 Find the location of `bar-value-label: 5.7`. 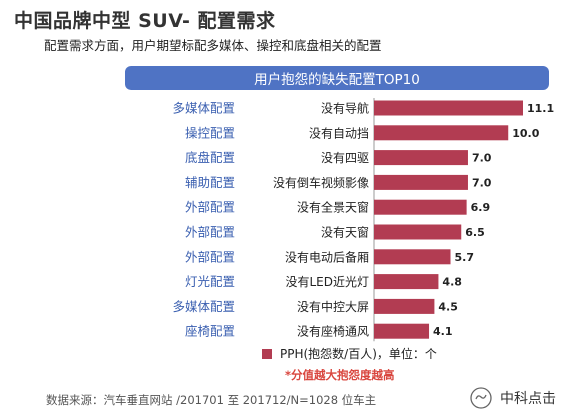

bar-value-label: 5.7 is located at coordinates (465, 257).